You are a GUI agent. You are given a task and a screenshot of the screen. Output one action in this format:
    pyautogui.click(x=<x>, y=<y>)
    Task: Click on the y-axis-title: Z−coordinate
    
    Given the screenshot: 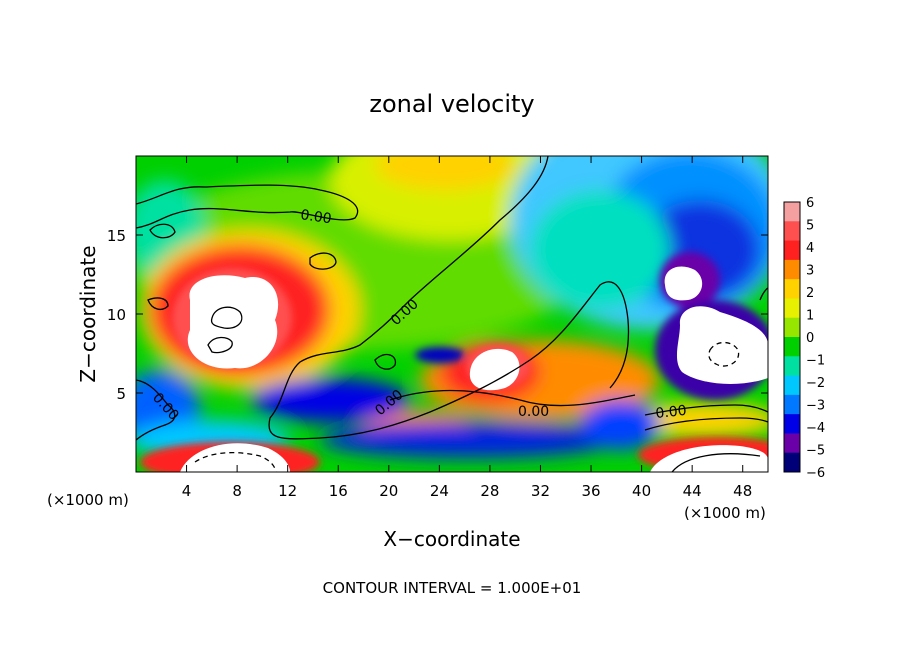 What is the action you would take?
    pyautogui.click(x=88, y=313)
    